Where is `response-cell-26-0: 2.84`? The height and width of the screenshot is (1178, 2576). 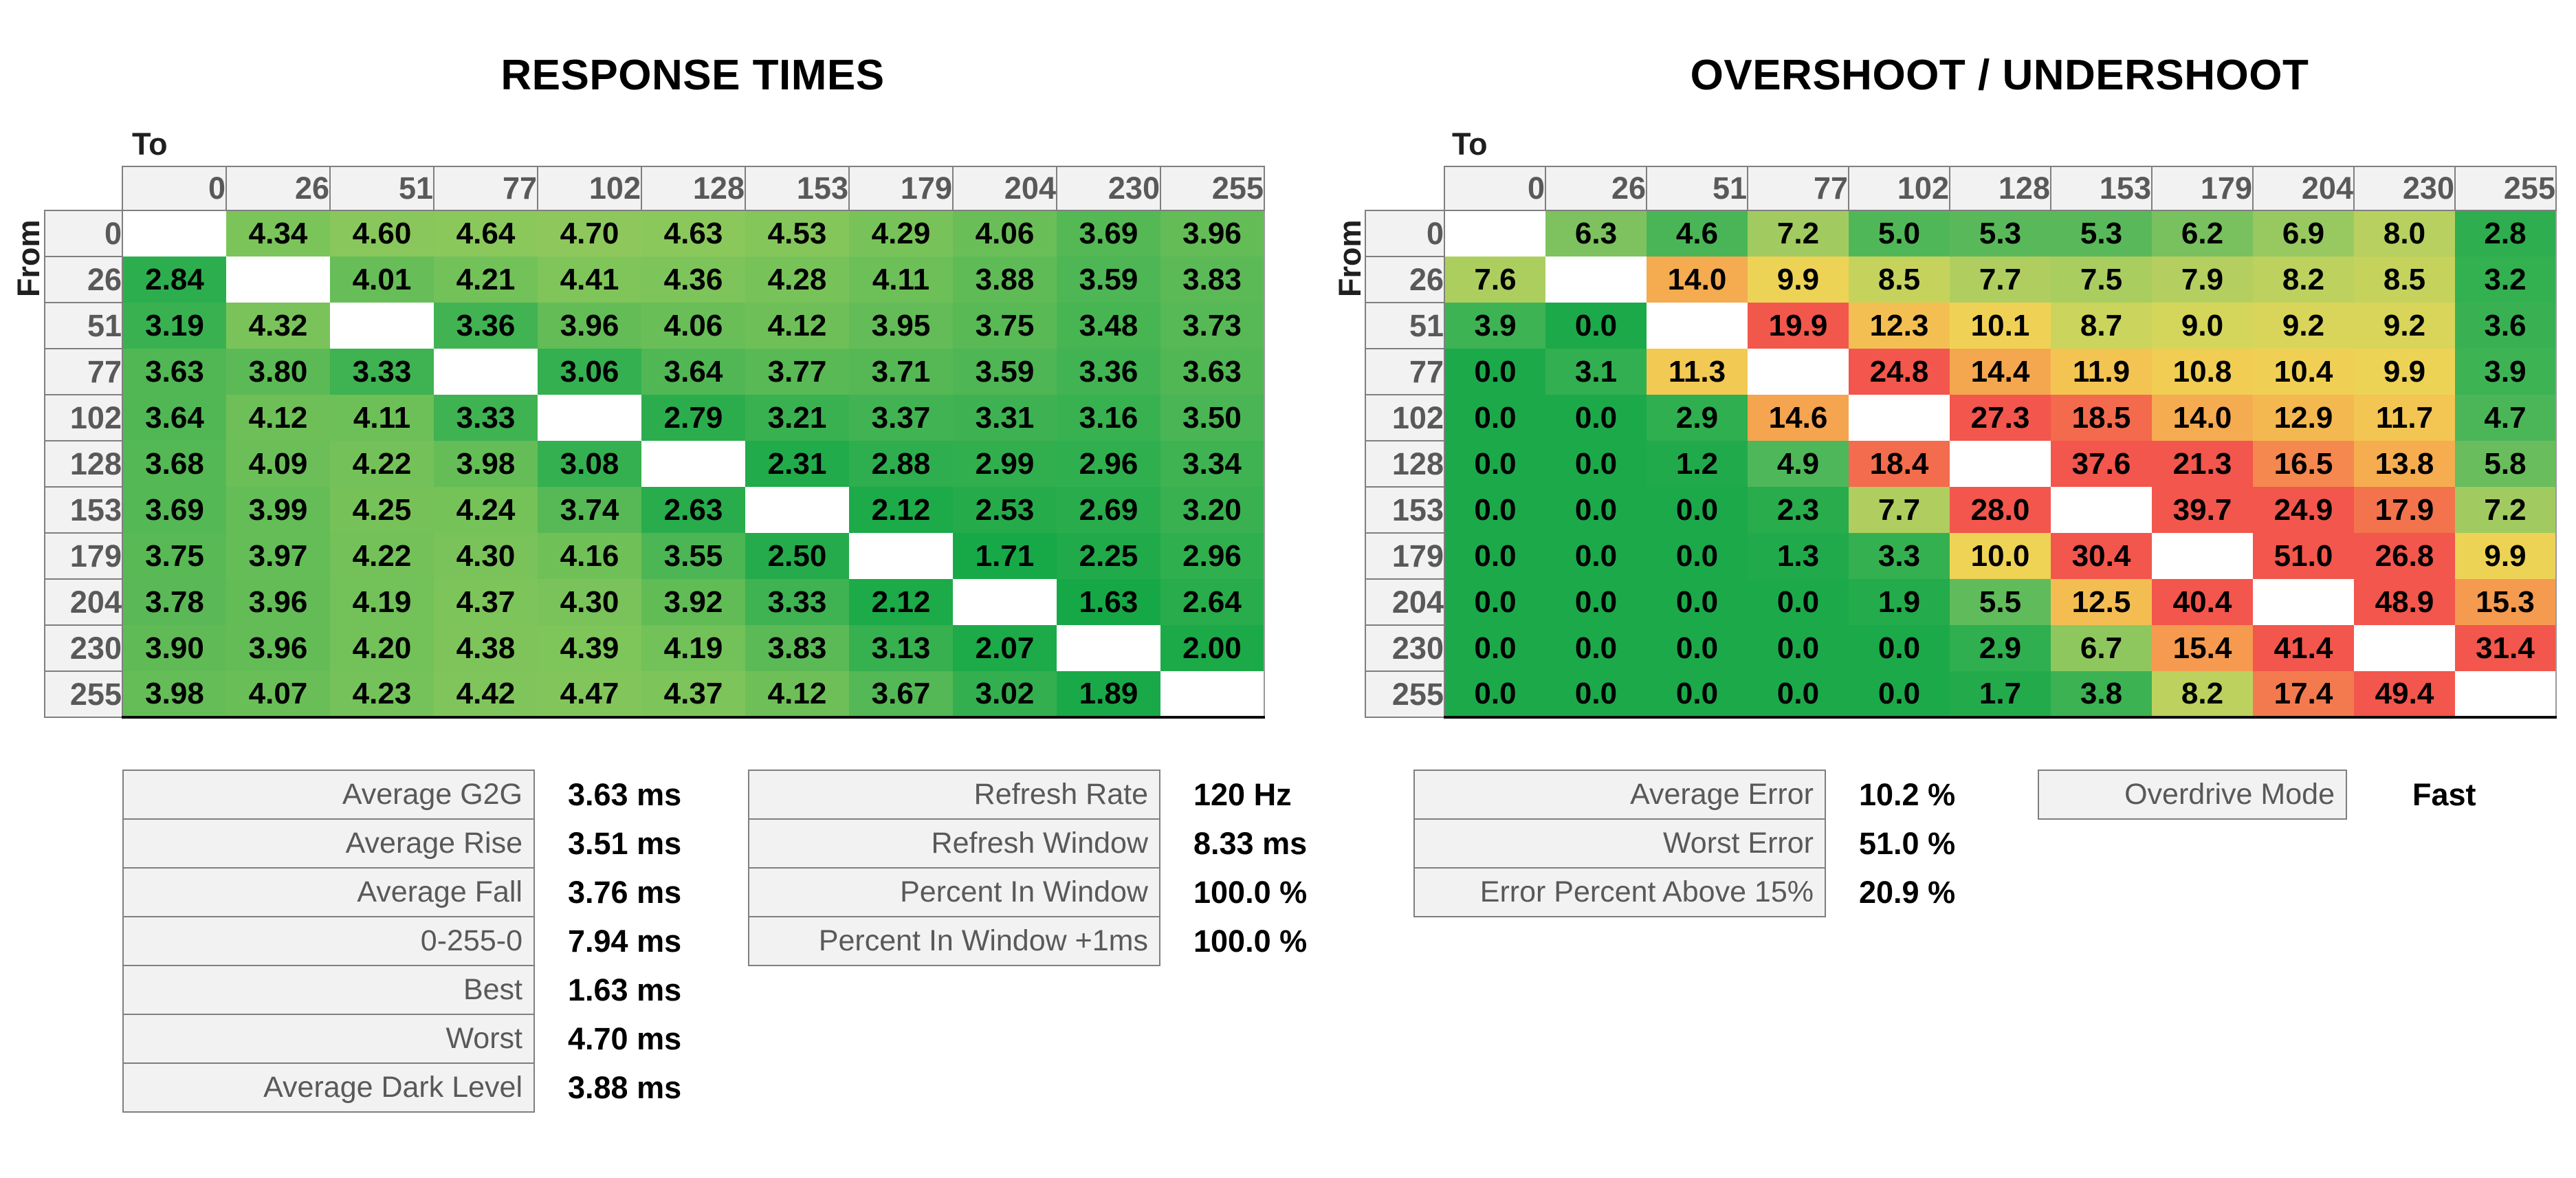 response-cell-26-0: 2.84 is located at coordinates (174, 280).